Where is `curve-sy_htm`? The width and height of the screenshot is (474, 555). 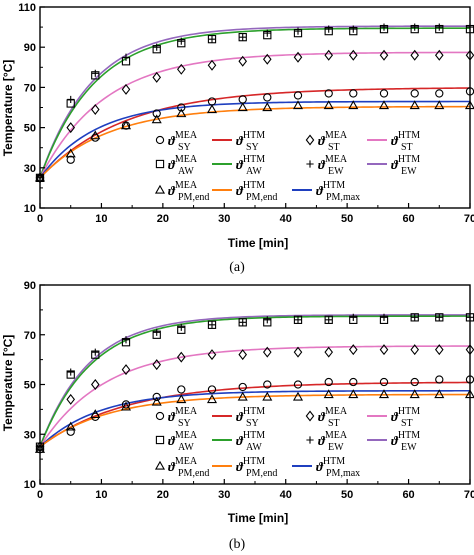 curve-sy_htm is located at coordinates (255, 414).